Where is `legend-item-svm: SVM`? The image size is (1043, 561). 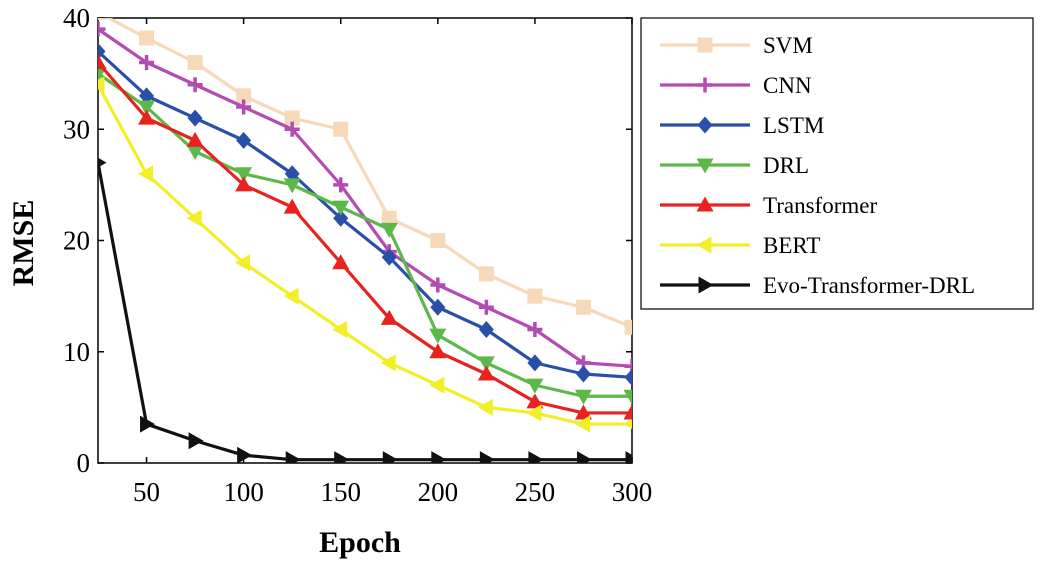
legend-item-svm: SVM is located at coordinates (736, 45).